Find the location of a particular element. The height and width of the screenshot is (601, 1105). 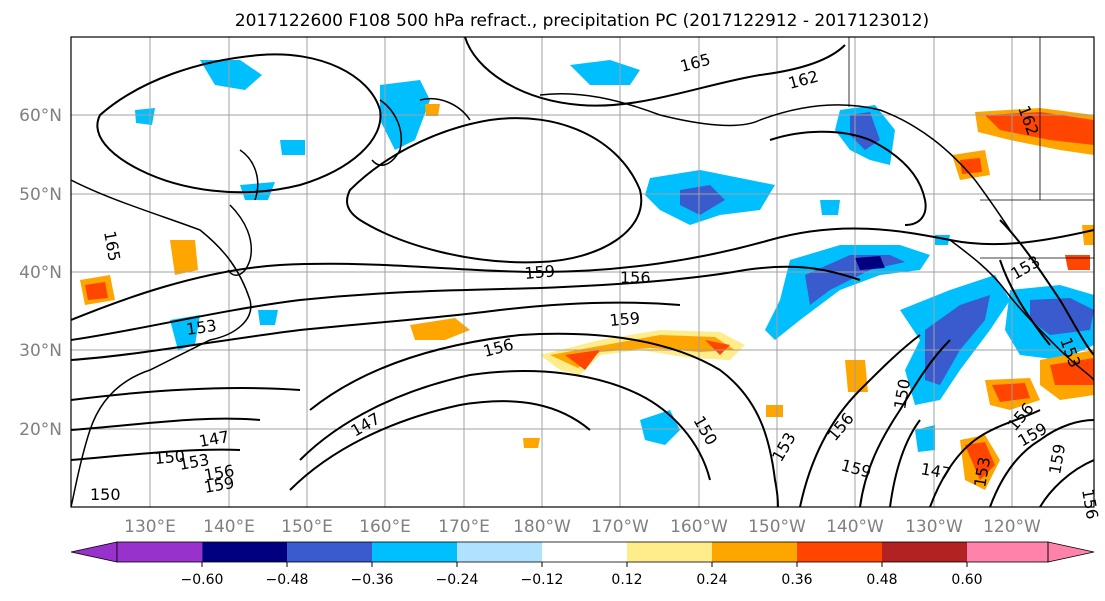

contour-label: 153 is located at coordinates (201, 327).